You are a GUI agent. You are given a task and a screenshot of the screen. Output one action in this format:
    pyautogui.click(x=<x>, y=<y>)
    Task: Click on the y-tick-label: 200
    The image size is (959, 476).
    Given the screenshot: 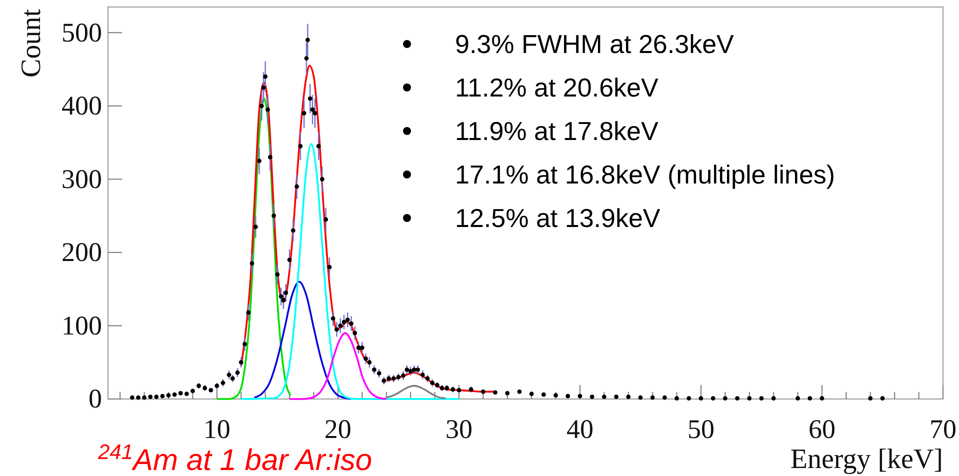 What is the action you would take?
    pyautogui.click(x=82, y=252)
    